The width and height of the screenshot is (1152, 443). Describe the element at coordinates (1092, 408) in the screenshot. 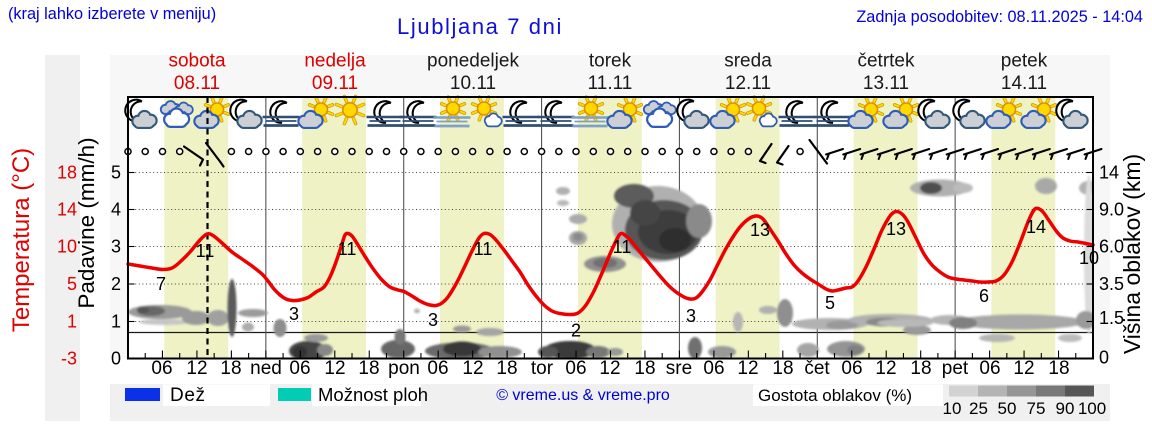

I see `svg-text: 100` at that location.